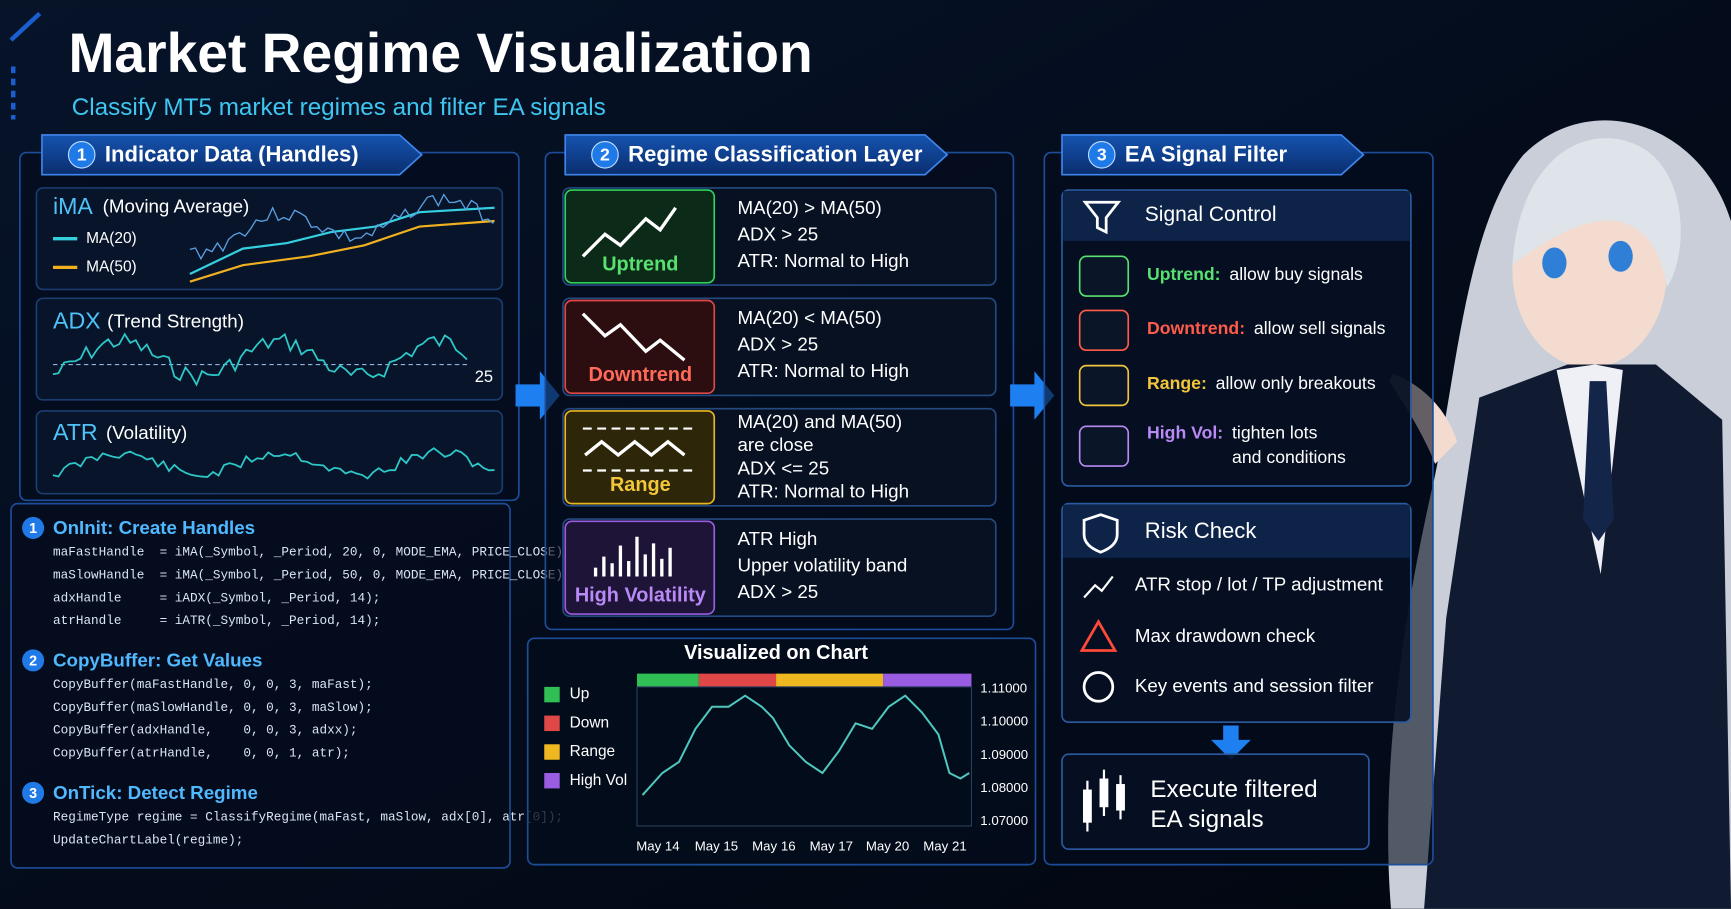  What do you see at coordinates (260, 359) in the screenshot?
I see `adx-line` at bounding box center [260, 359].